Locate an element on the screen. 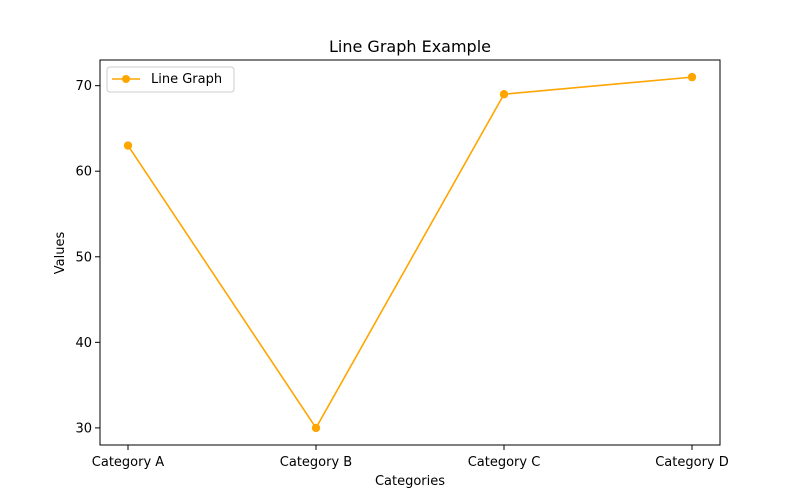 Image resolution: width=800 pixels, height=500 pixels. x-axis: Category A Category B Category C Category D is located at coordinates (410, 457).